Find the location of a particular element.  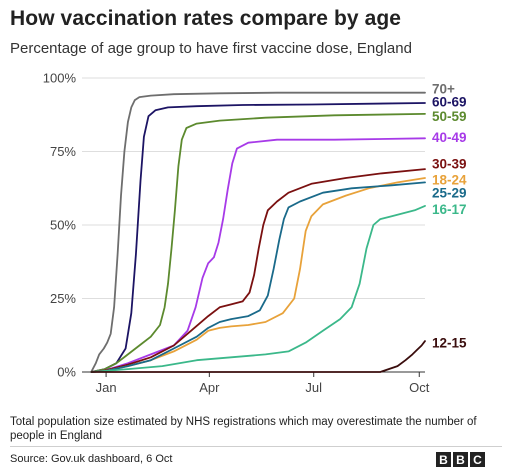

y-tick-label: 75% is located at coordinates (63, 151).